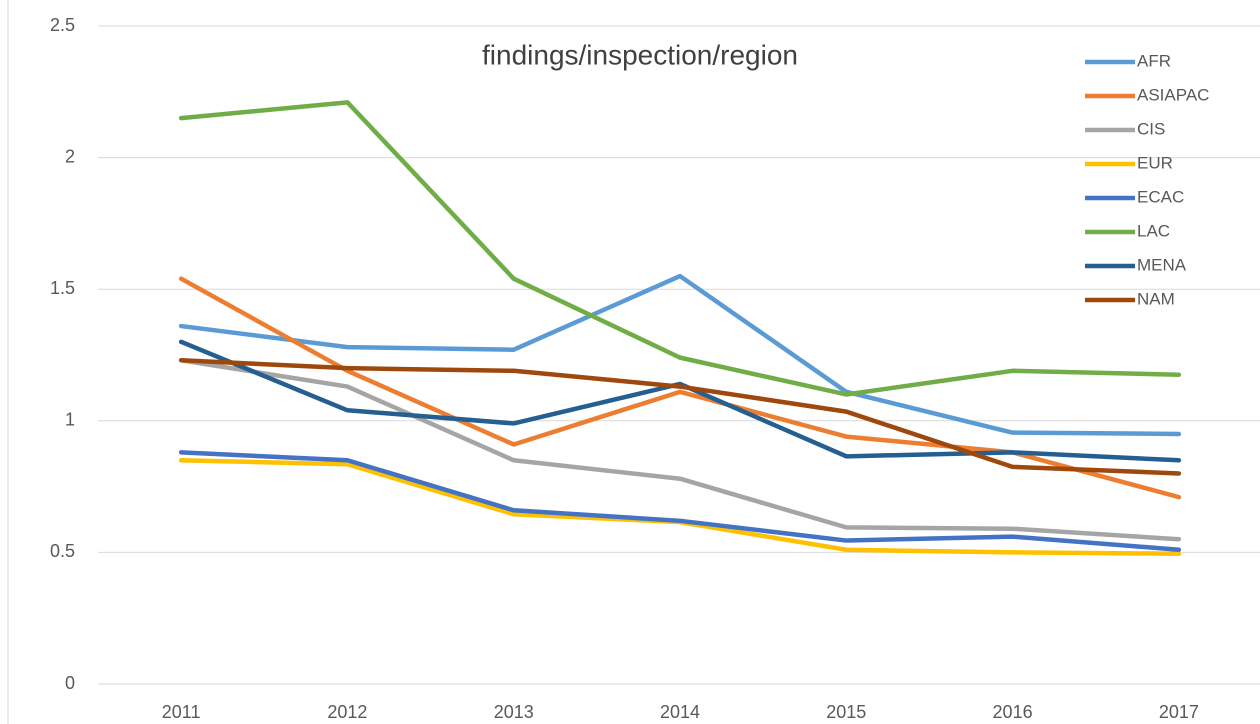  Describe the element at coordinates (1156, 298) in the screenshot. I see `legend-label: NAM` at that location.